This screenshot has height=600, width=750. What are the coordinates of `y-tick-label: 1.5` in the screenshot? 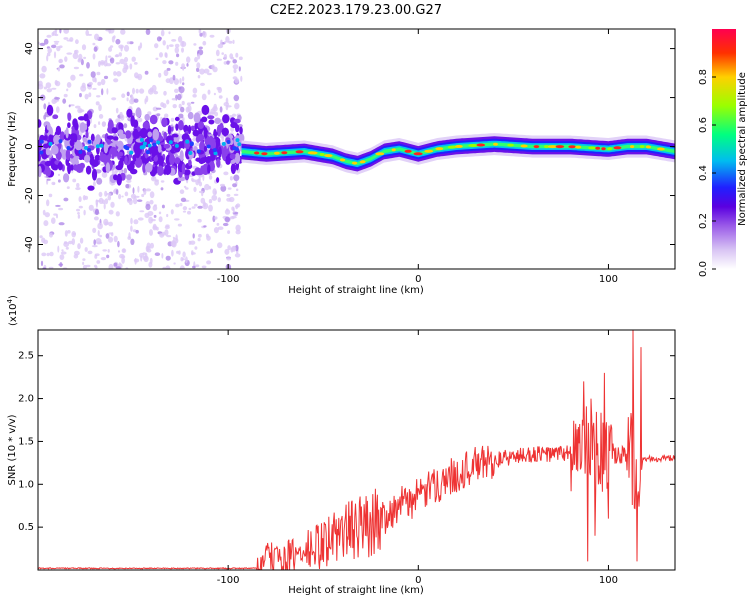 It's located at (26, 441).